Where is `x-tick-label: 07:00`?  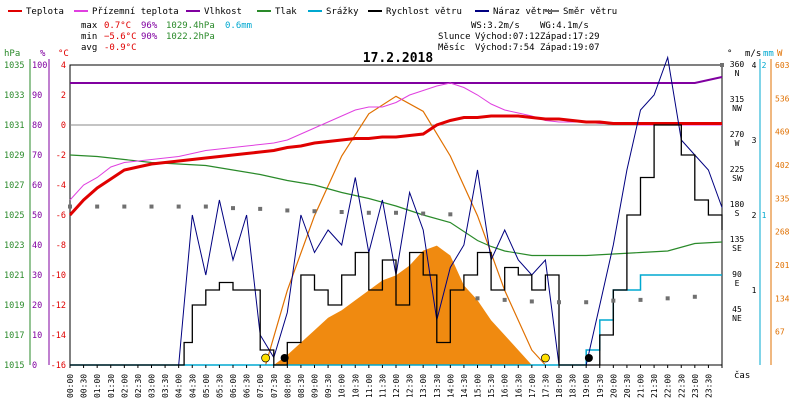 x-tick-label: 07:00 is located at coordinates (260, 386).